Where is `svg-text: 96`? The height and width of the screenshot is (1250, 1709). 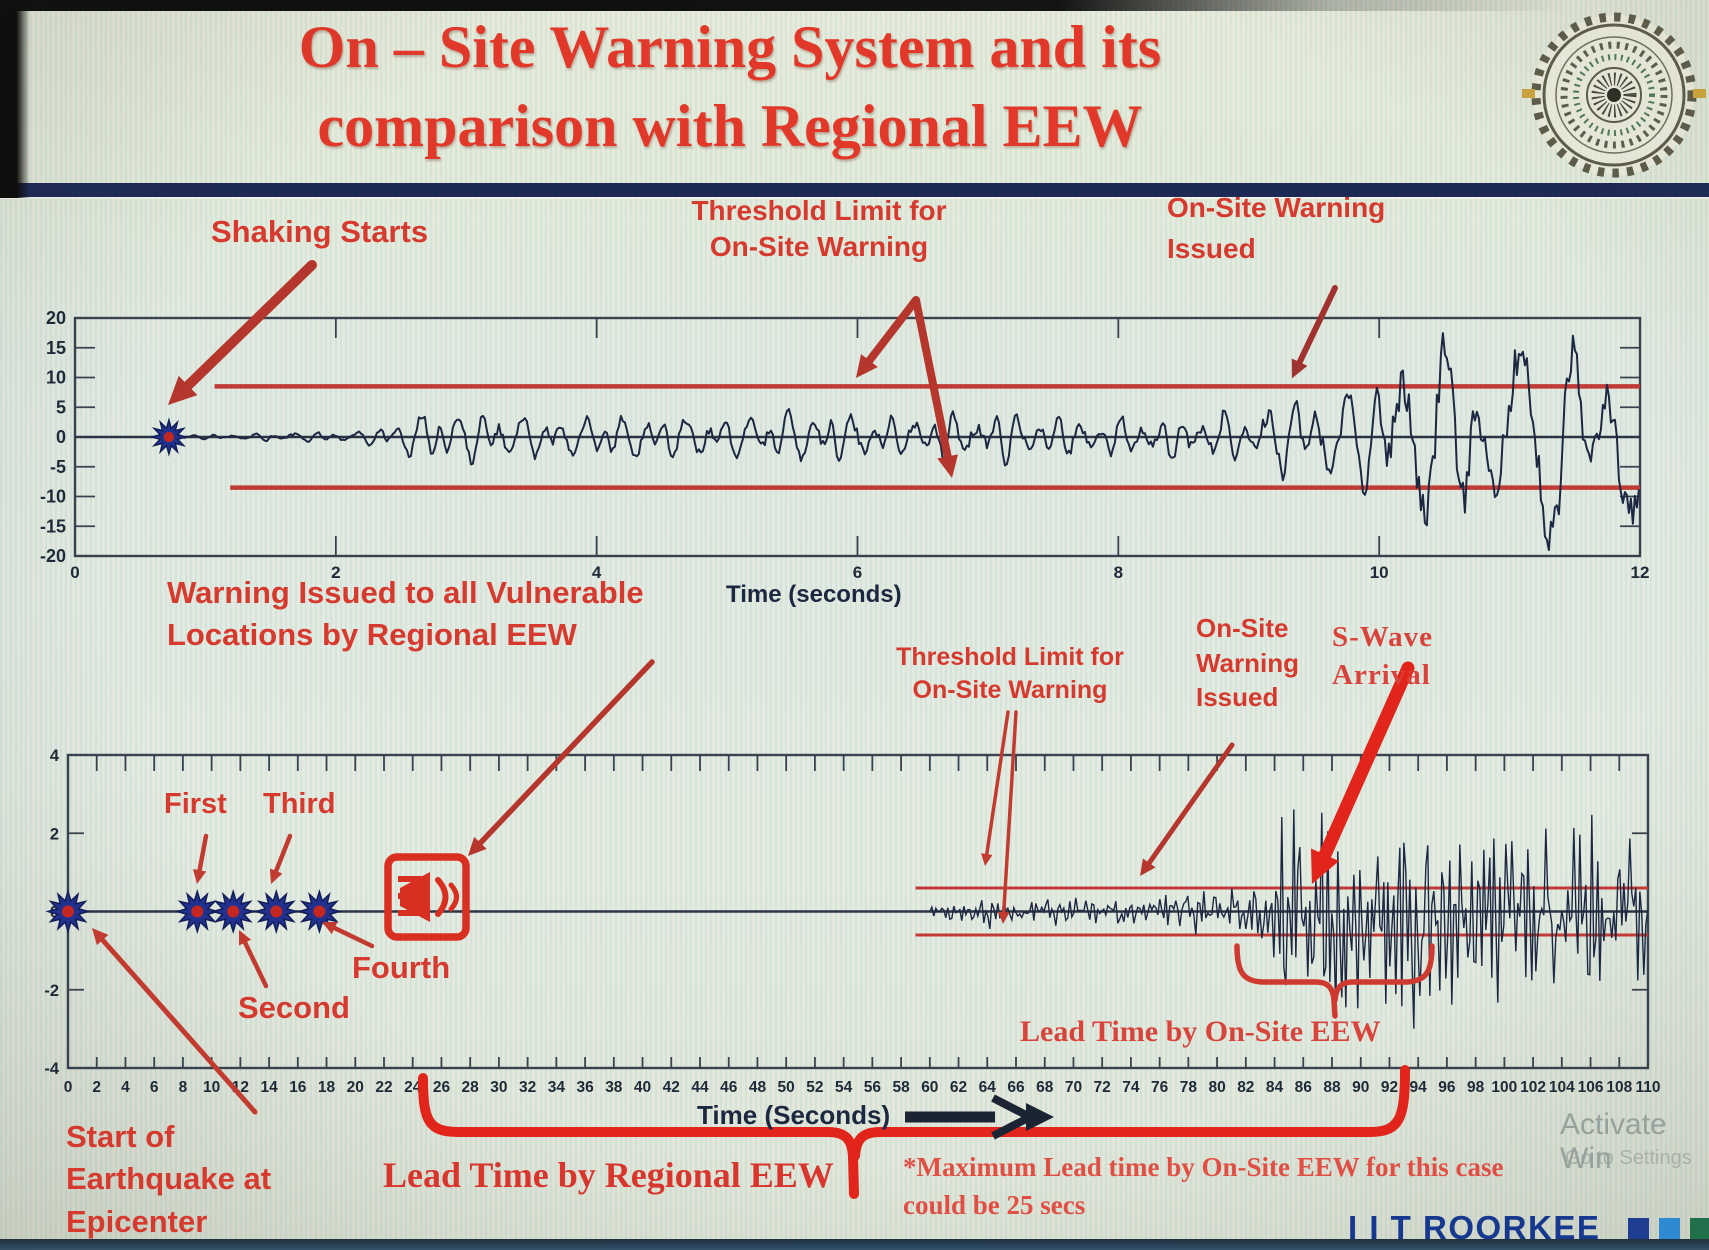 svg-text: 96 is located at coordinates (1447, 1087).